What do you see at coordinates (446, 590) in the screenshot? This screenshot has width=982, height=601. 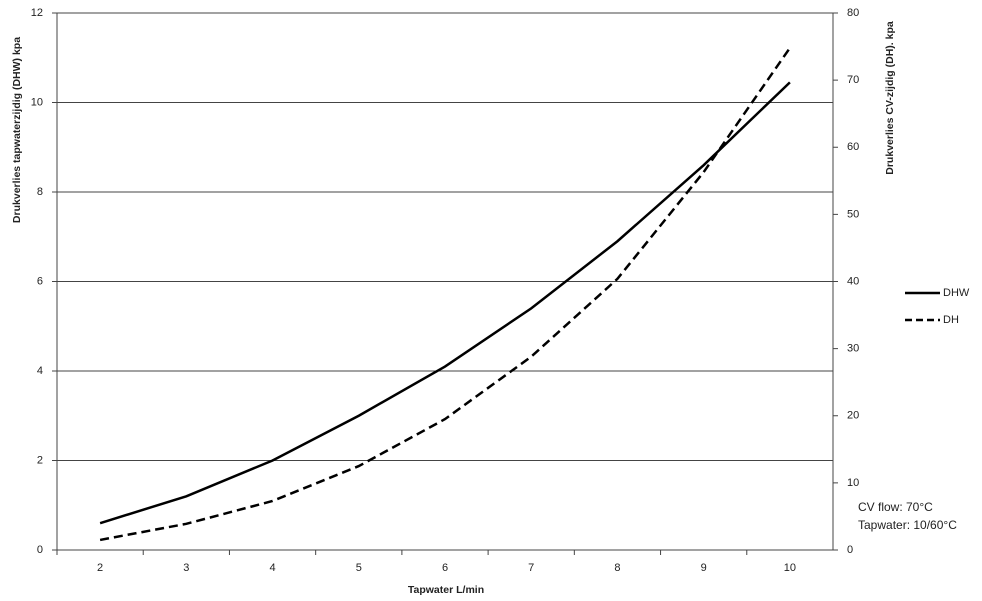 I see `x-axis-title: Tapwater L/min` at bounding box center [446, 590].